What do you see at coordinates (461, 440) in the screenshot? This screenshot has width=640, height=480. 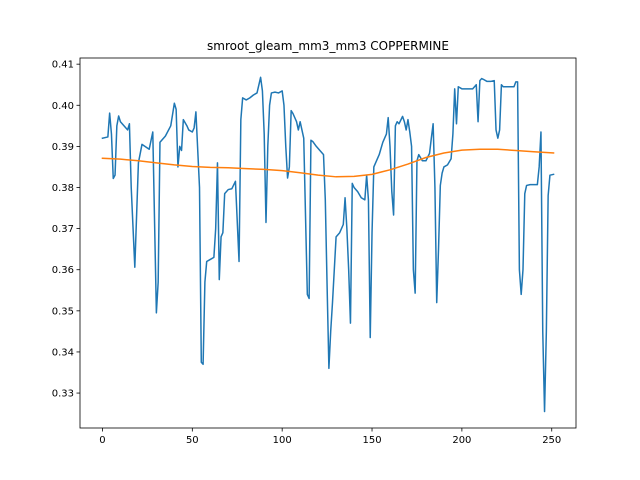 I see `x-tick-label: 200` at bounding box center [461, 440].